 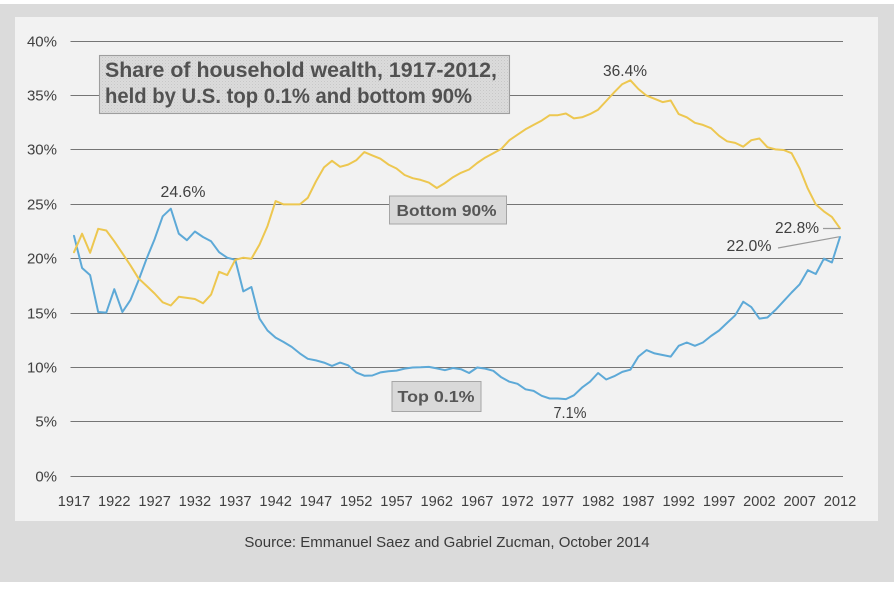 I want to click on svg-text: 36.4%, so click(x=625, y=71).